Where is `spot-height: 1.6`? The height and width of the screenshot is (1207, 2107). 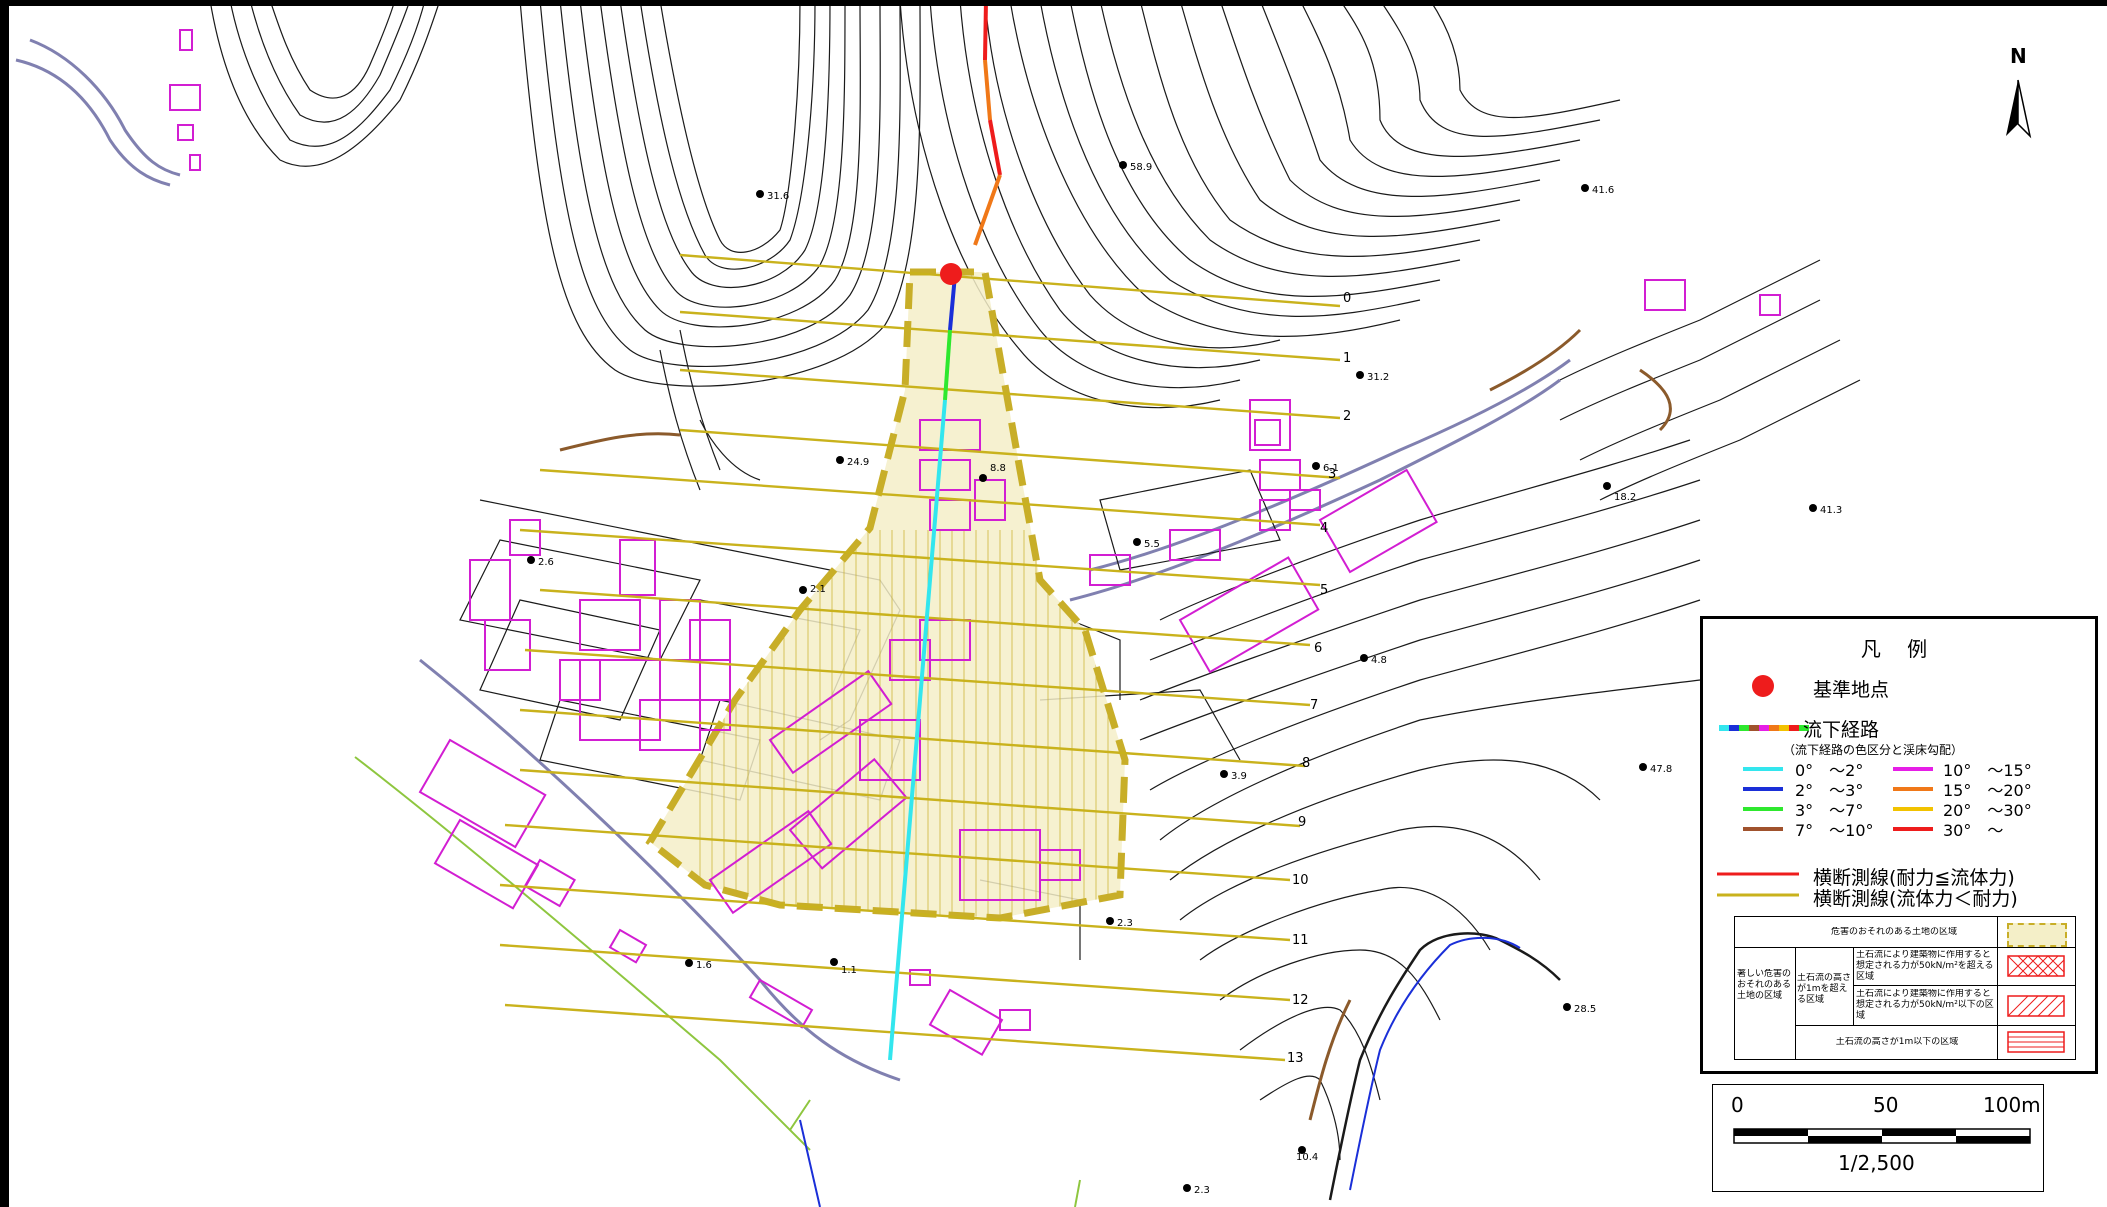 spot-height: 1.6 is located at coordinates (704, 965).